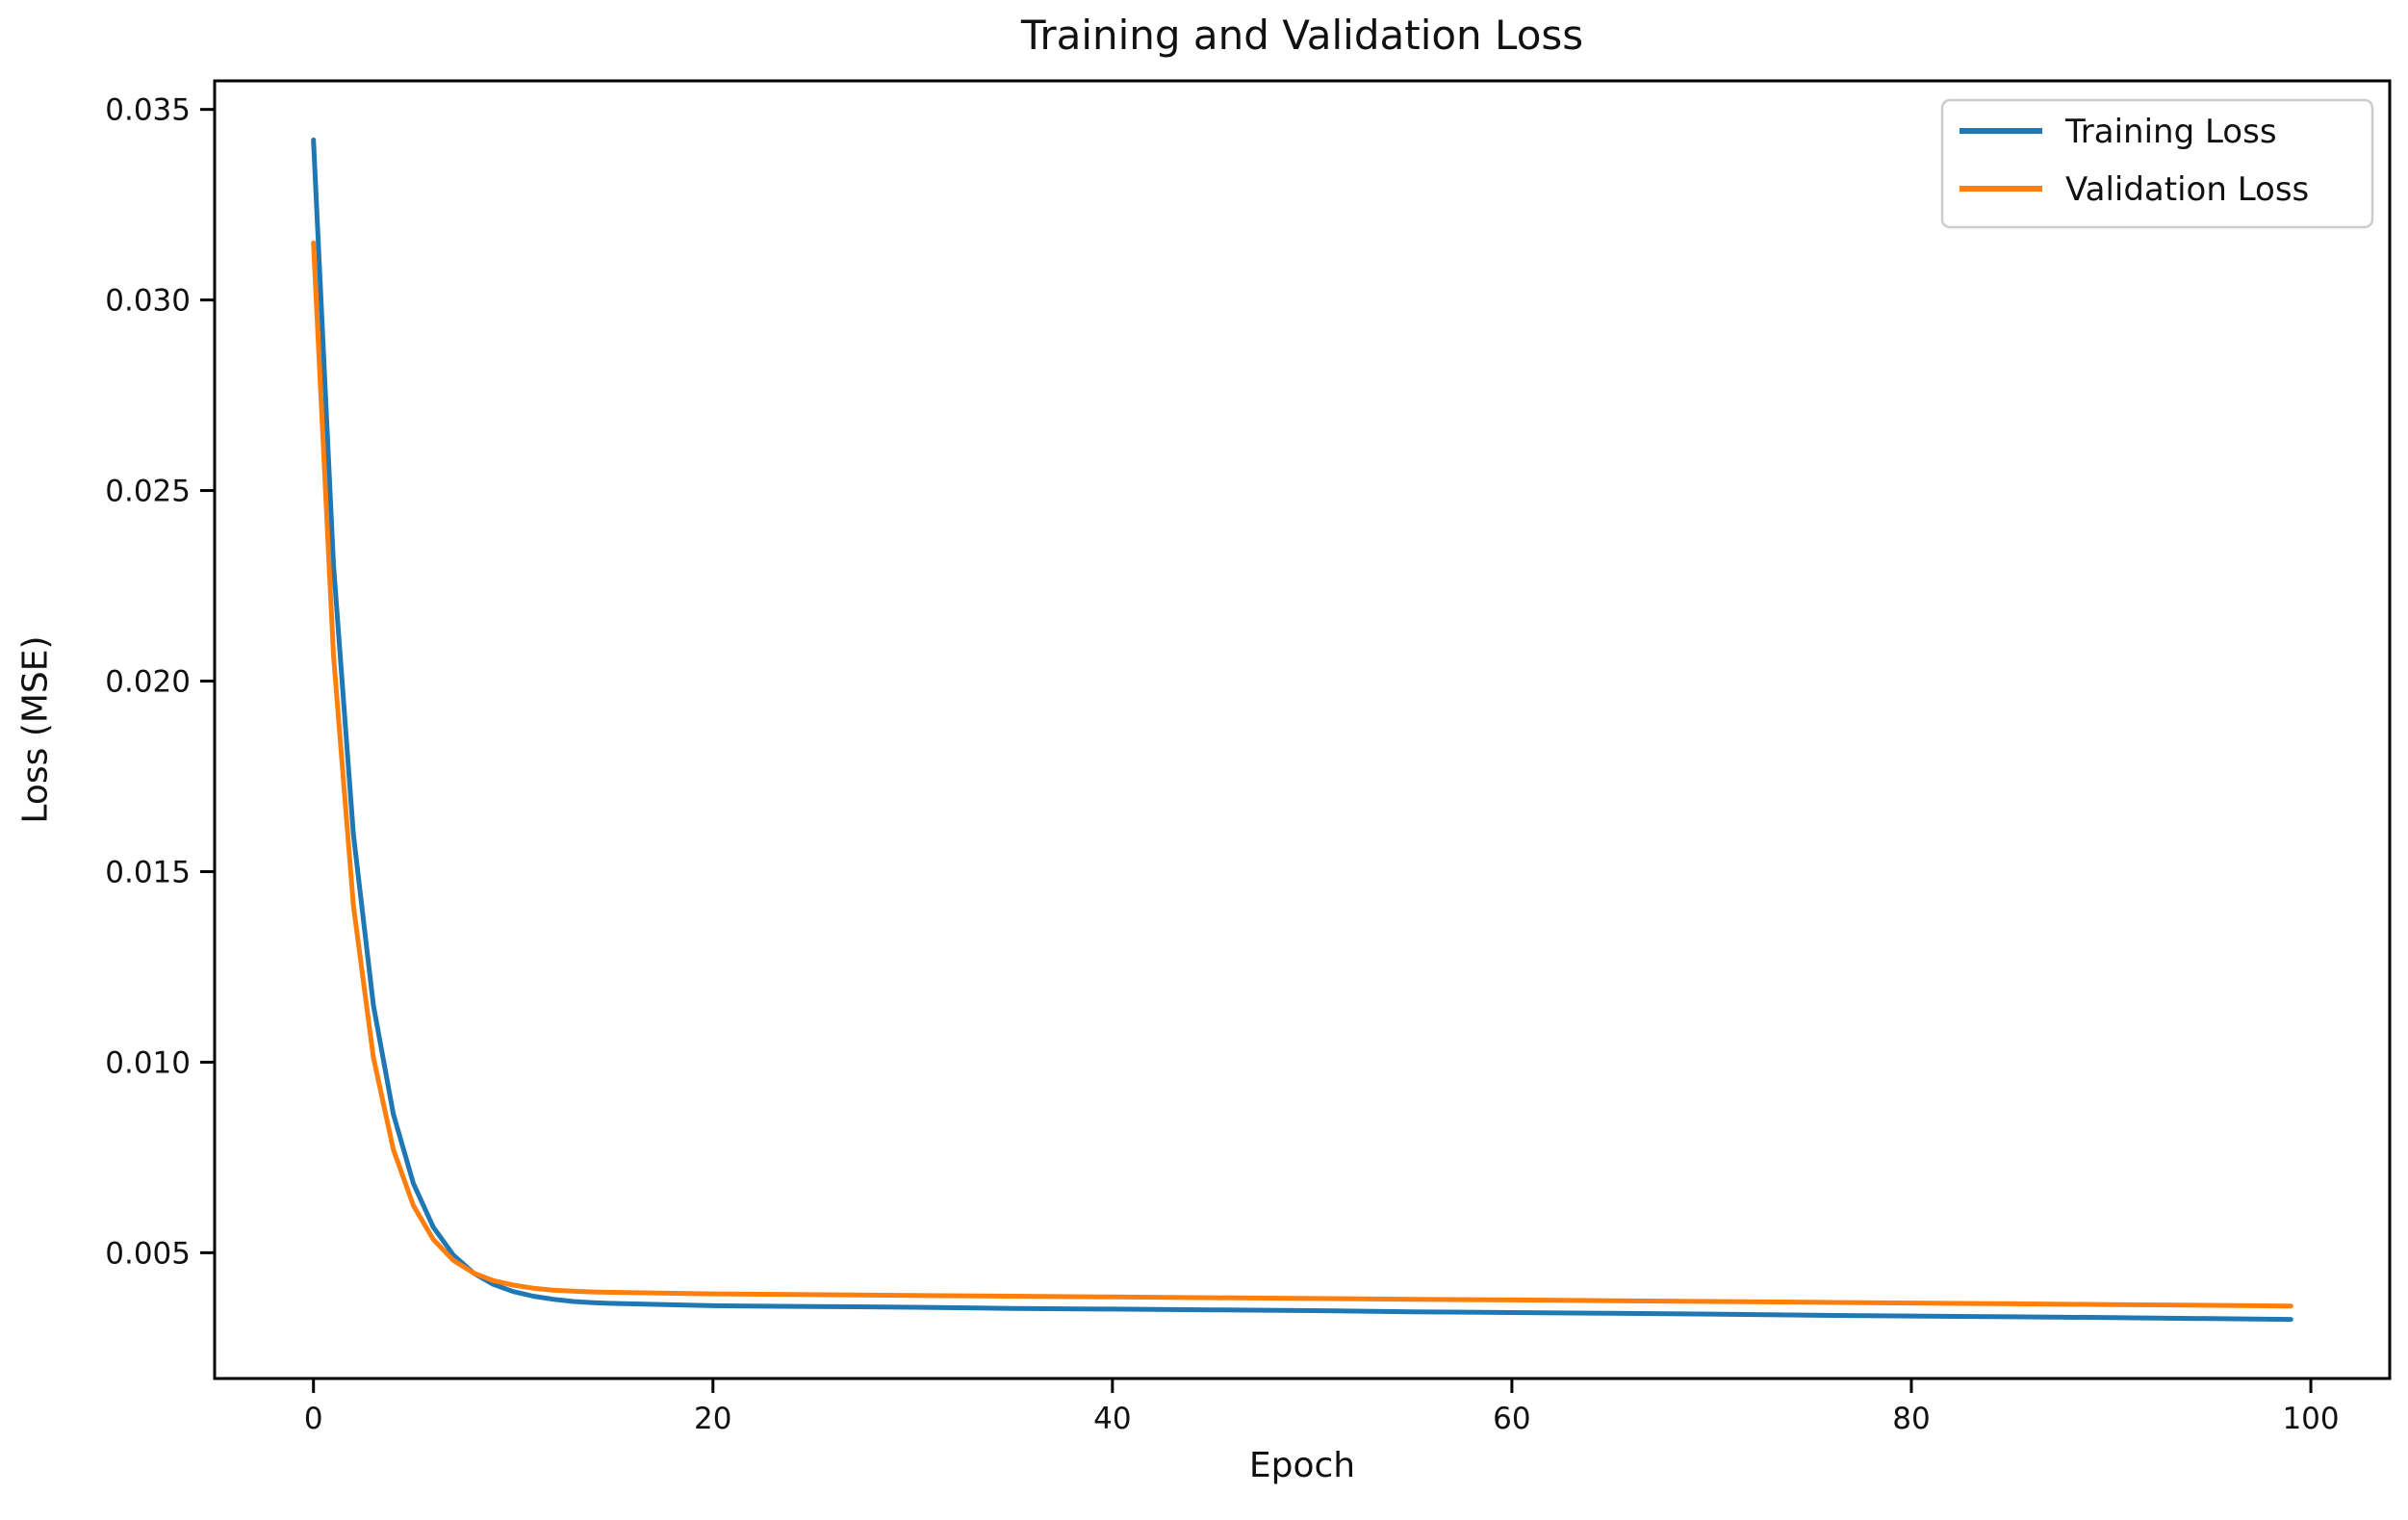  I want to click on chart-title: Training and Validation Loss, so click(1302, 35).